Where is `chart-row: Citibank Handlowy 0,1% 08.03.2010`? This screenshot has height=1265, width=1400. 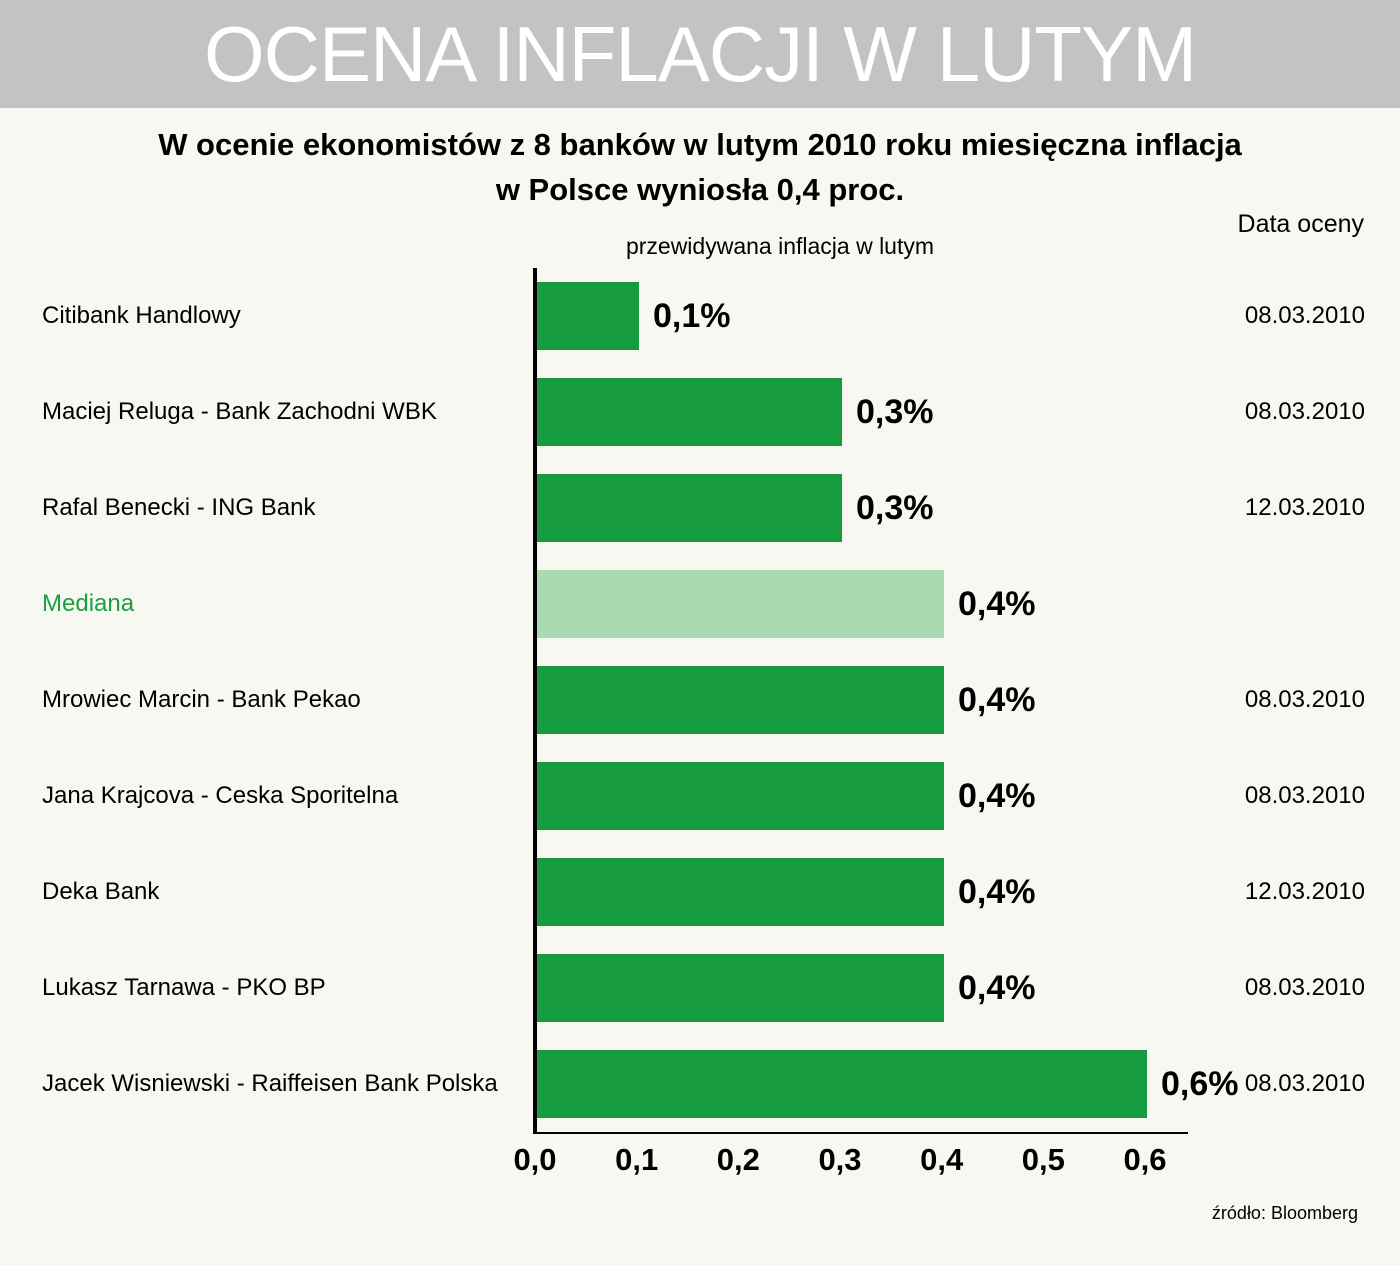 chart-row: Citibank Handlowy 0,1% 08.03.2010 is located at coordinates (700, 316).